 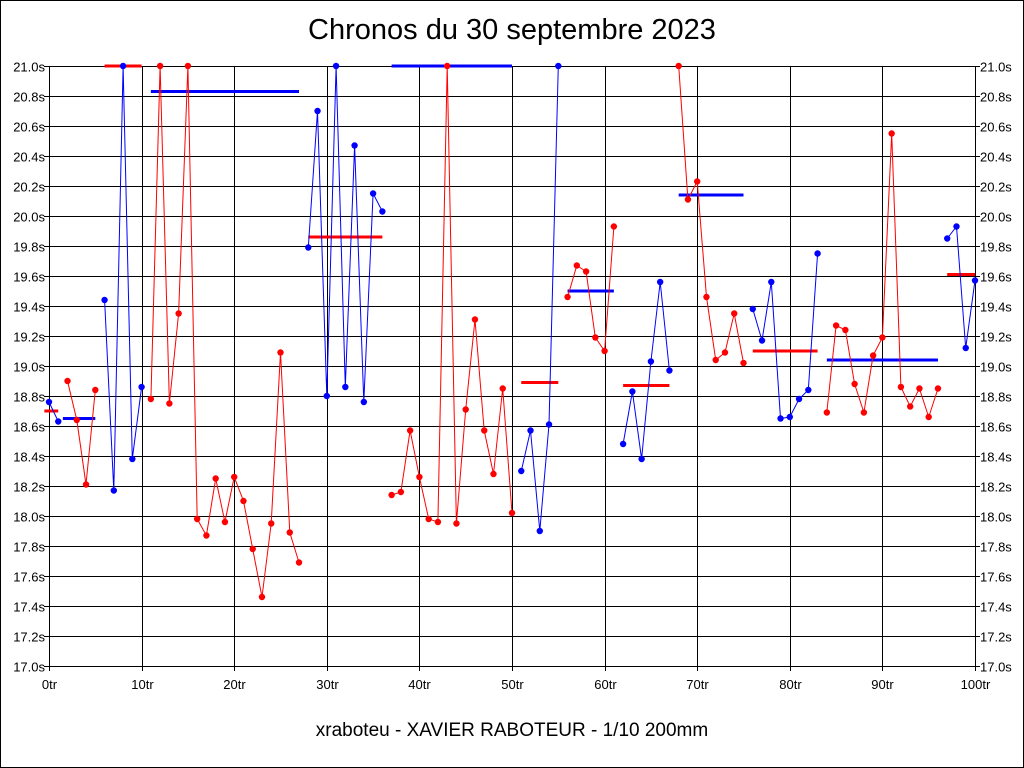 What do you see at coordinates (29, 307) in the screenshot?
I see `y-tick-label-left: 19.4s` at bounding box center [29, 307].